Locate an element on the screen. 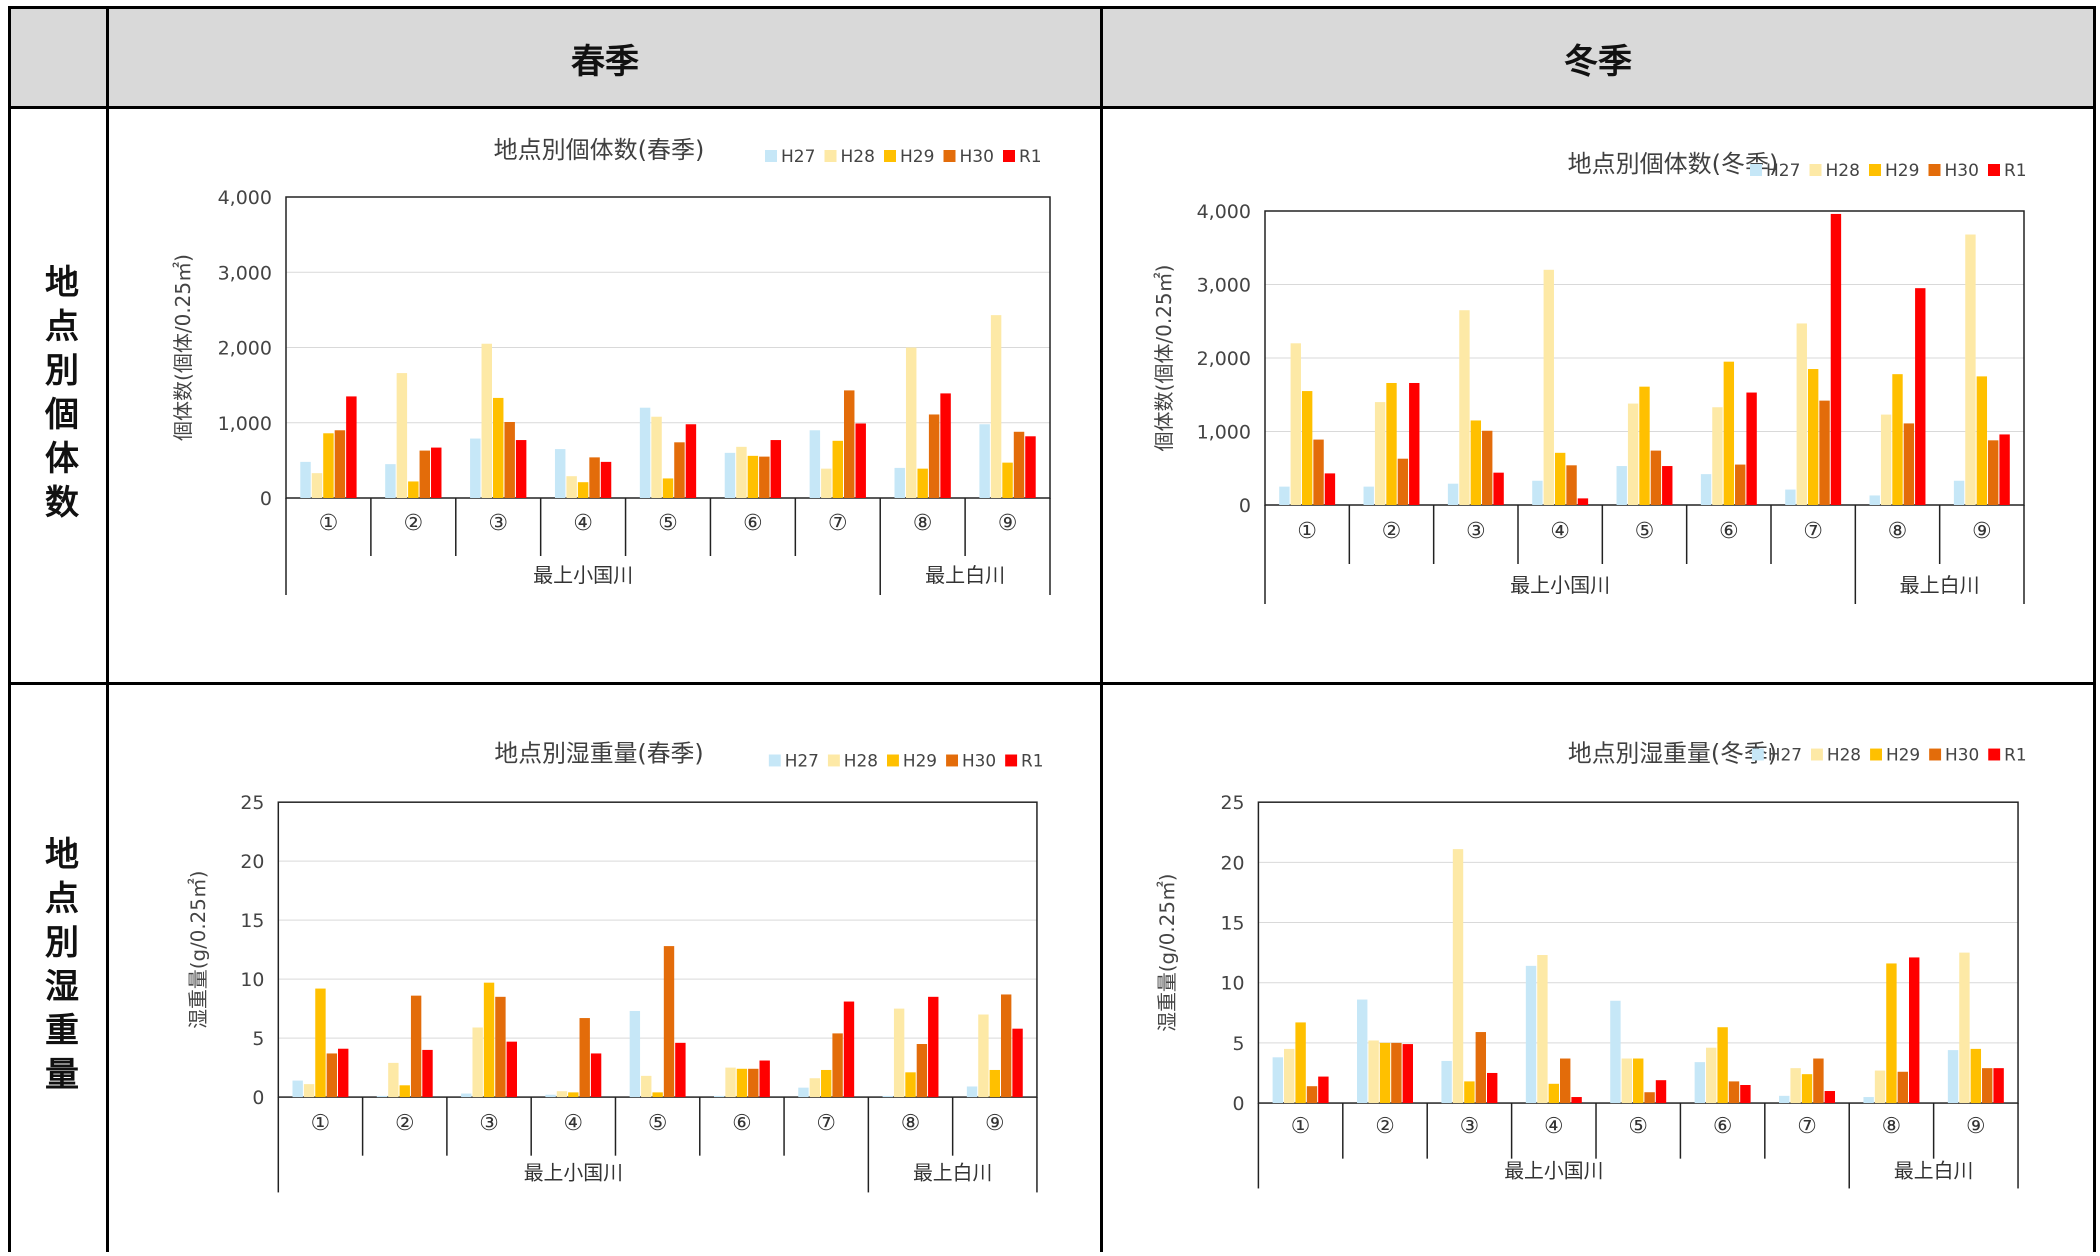 The height and width of the screenshot is (1256, 2100). y-tick-label: 1,000 is located at coordinates (1224, 433).